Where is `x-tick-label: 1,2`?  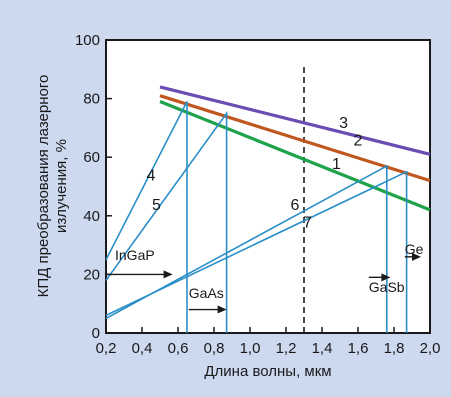
x-tick-label: 1,2 is located at coordinates (286, 348).